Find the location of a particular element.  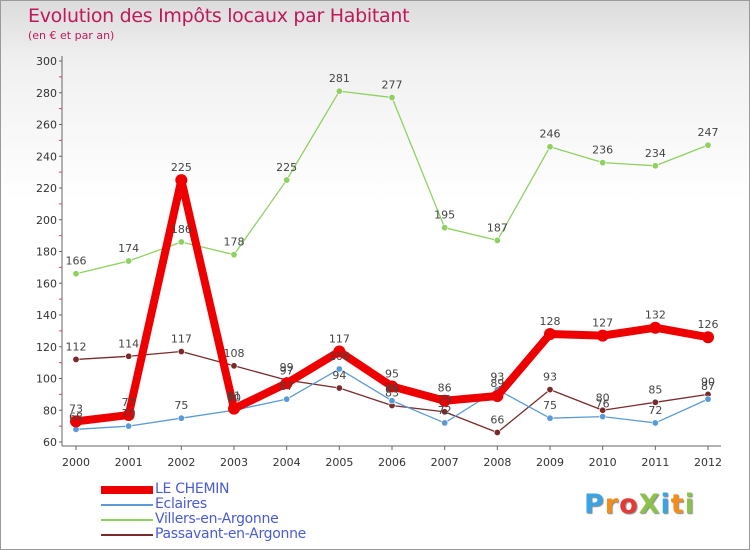

x-tick-label: 2007 is located at coordinates (445, 462).